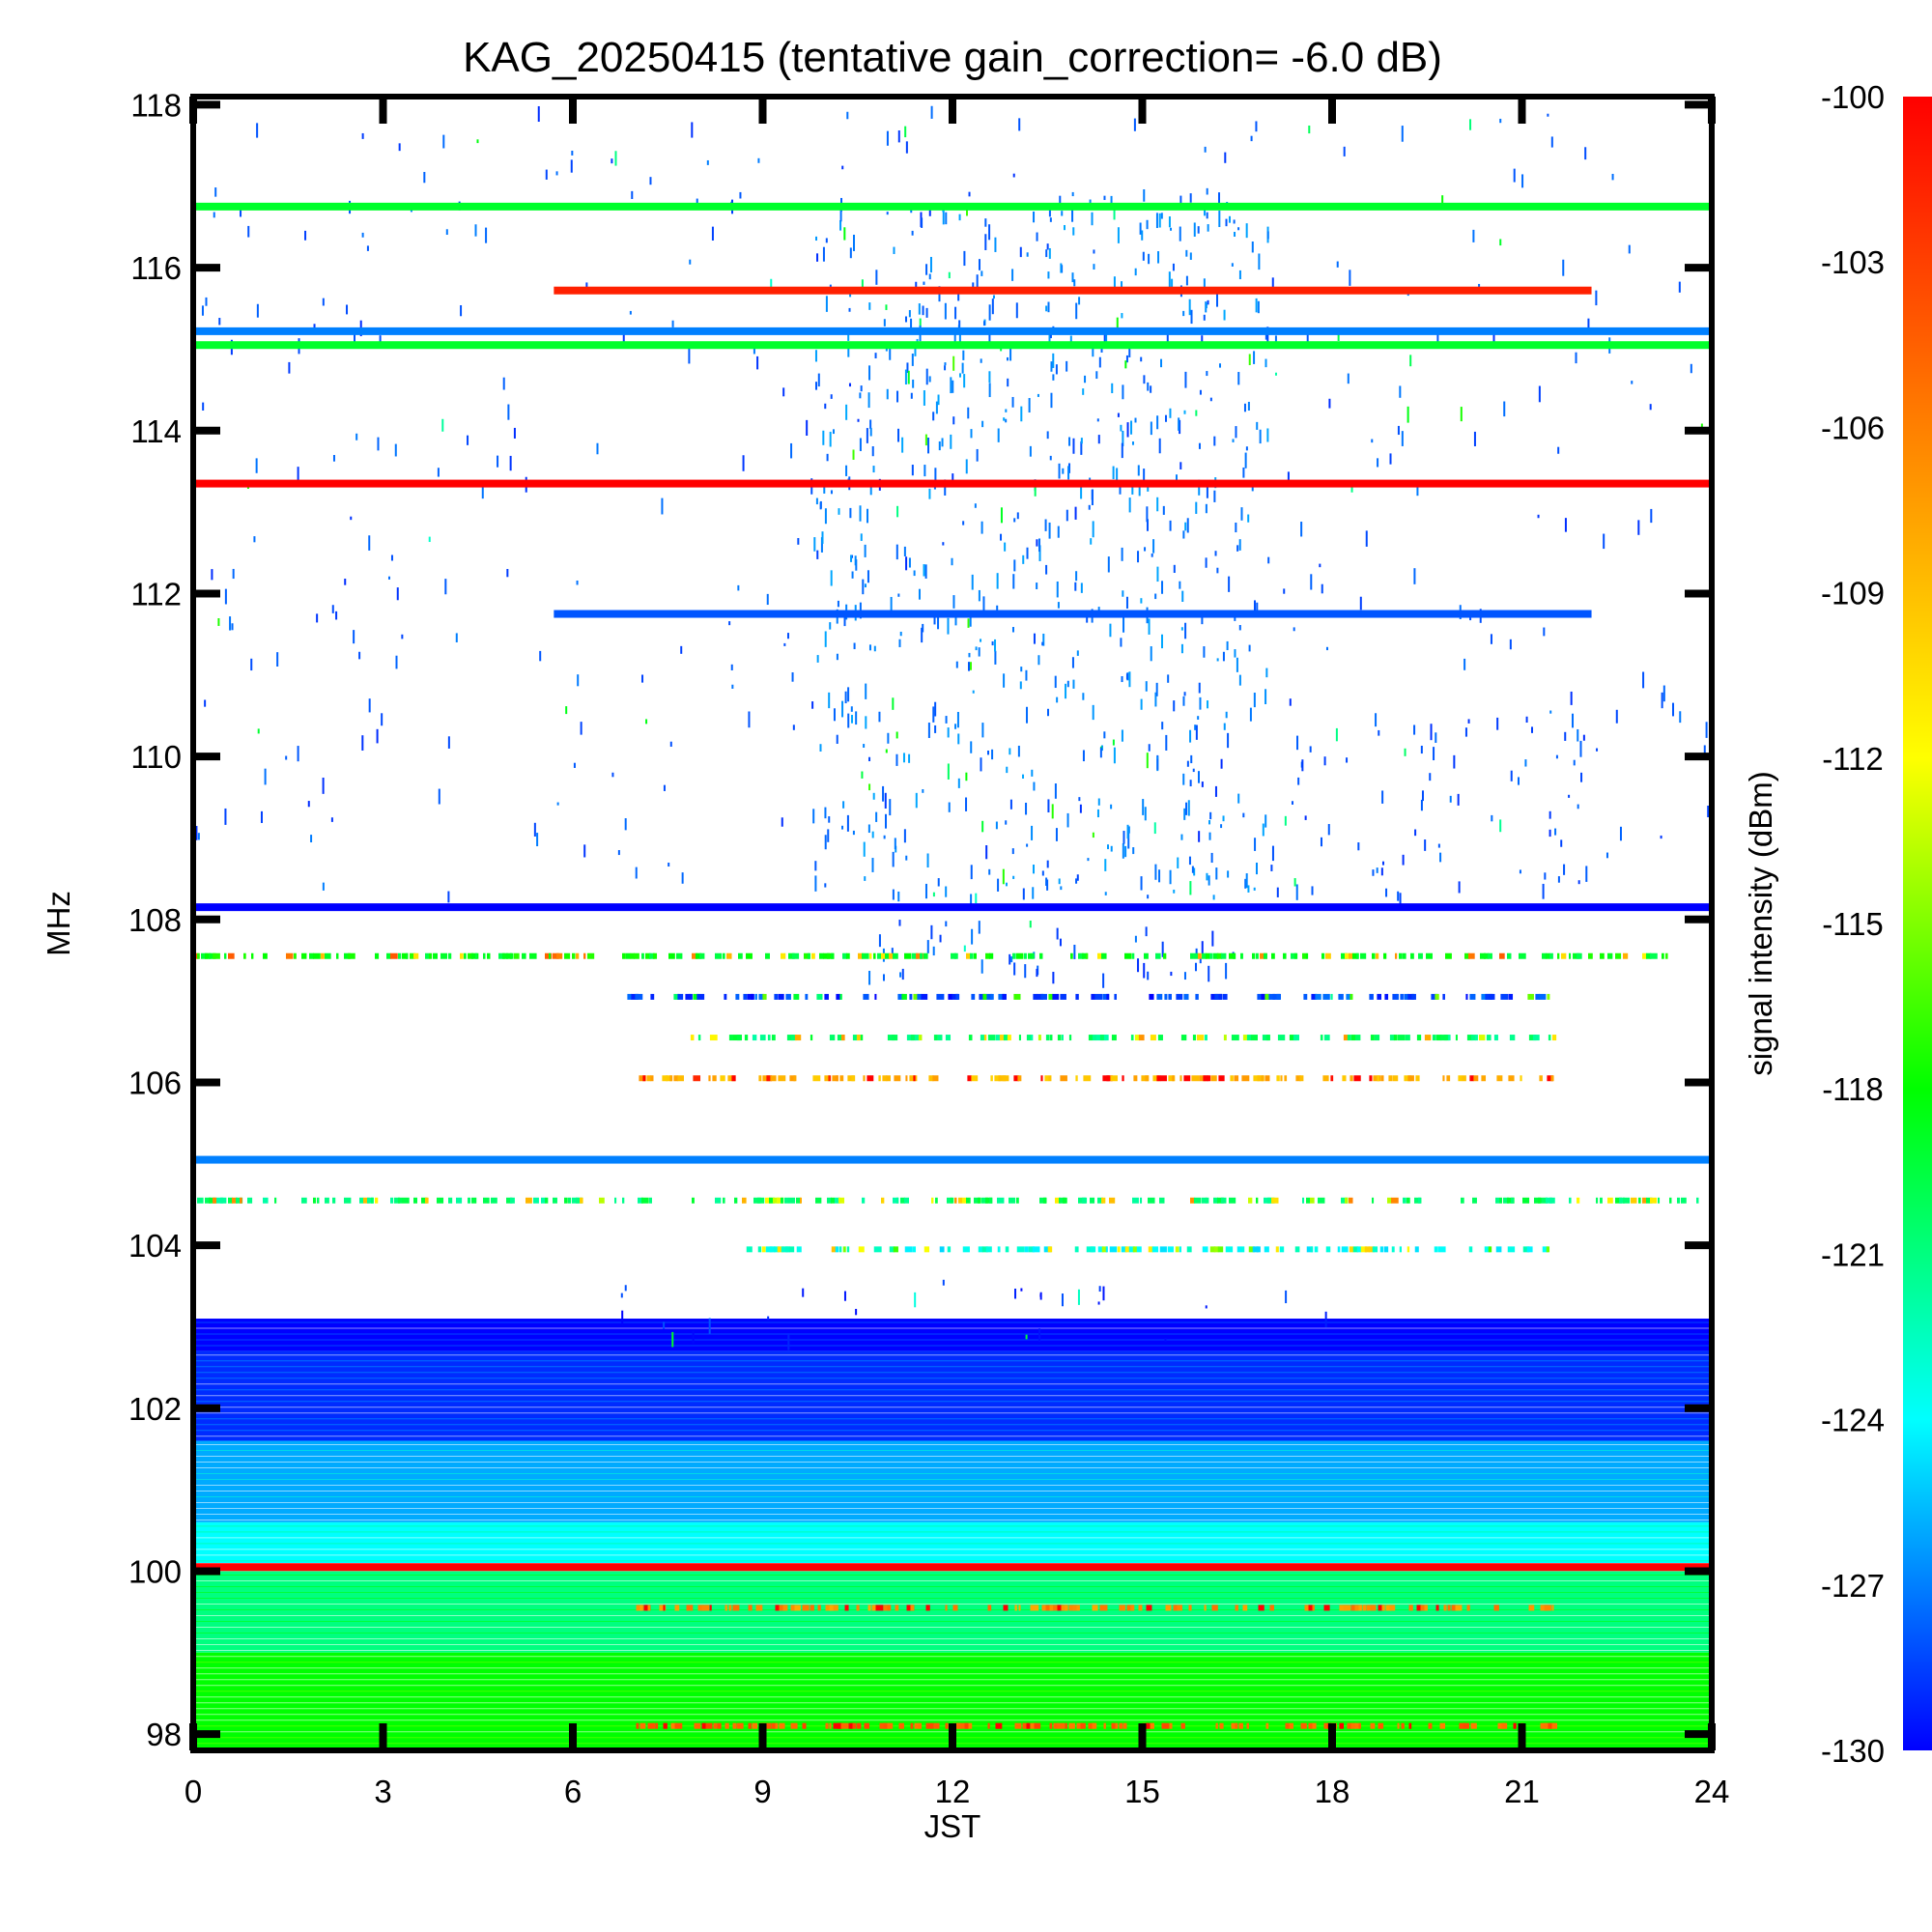 Image resolution: width=1932 pixels, height=1932 pixels. What do you see at coordinates (1853, 593) in the screenshot?
I see `colorbar-tick-label: -109` at bounding box center [1853, 593].